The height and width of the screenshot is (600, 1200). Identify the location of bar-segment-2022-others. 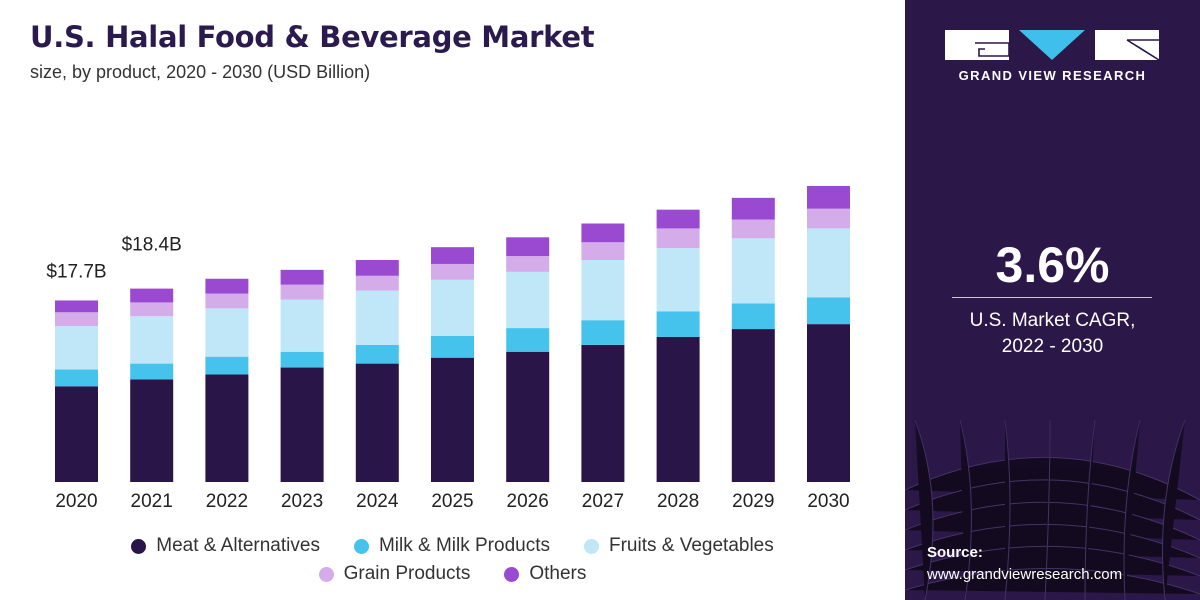
(227, 286).